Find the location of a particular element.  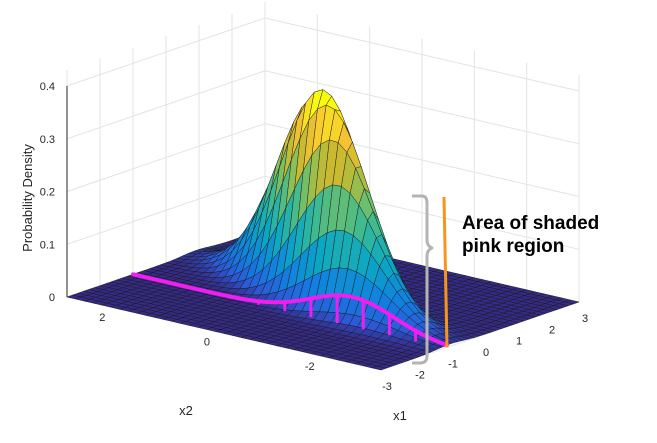

bracket-path is located at coordinates (423, 279).